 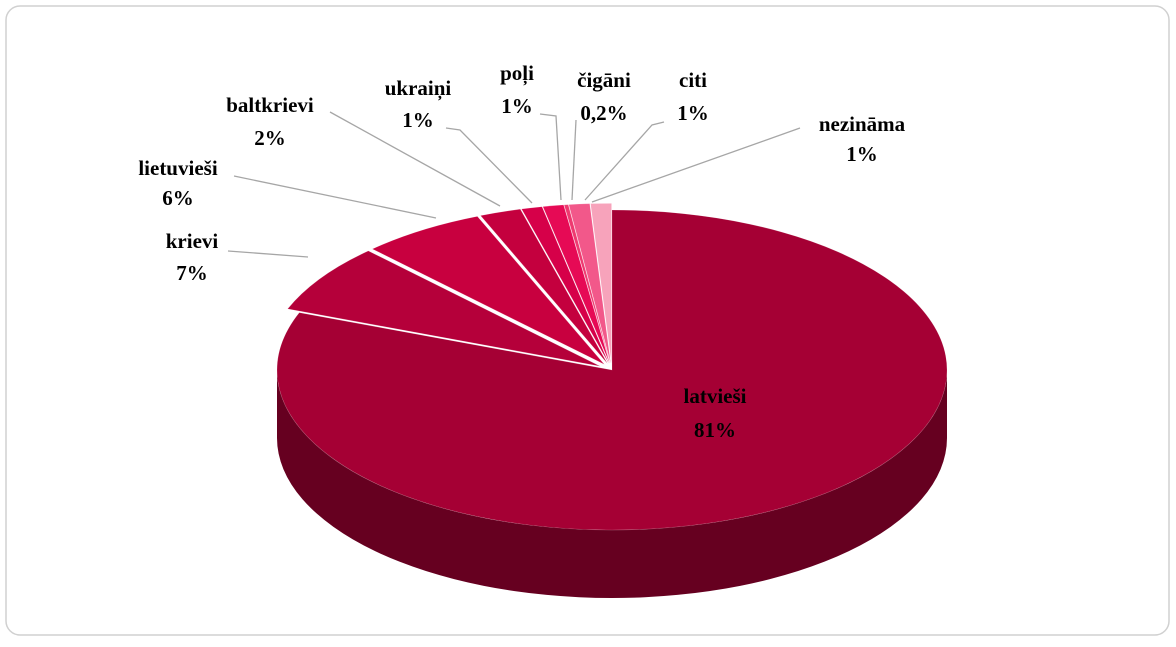 I want to click on slice-label: krievi, so click(x=192, y=241).